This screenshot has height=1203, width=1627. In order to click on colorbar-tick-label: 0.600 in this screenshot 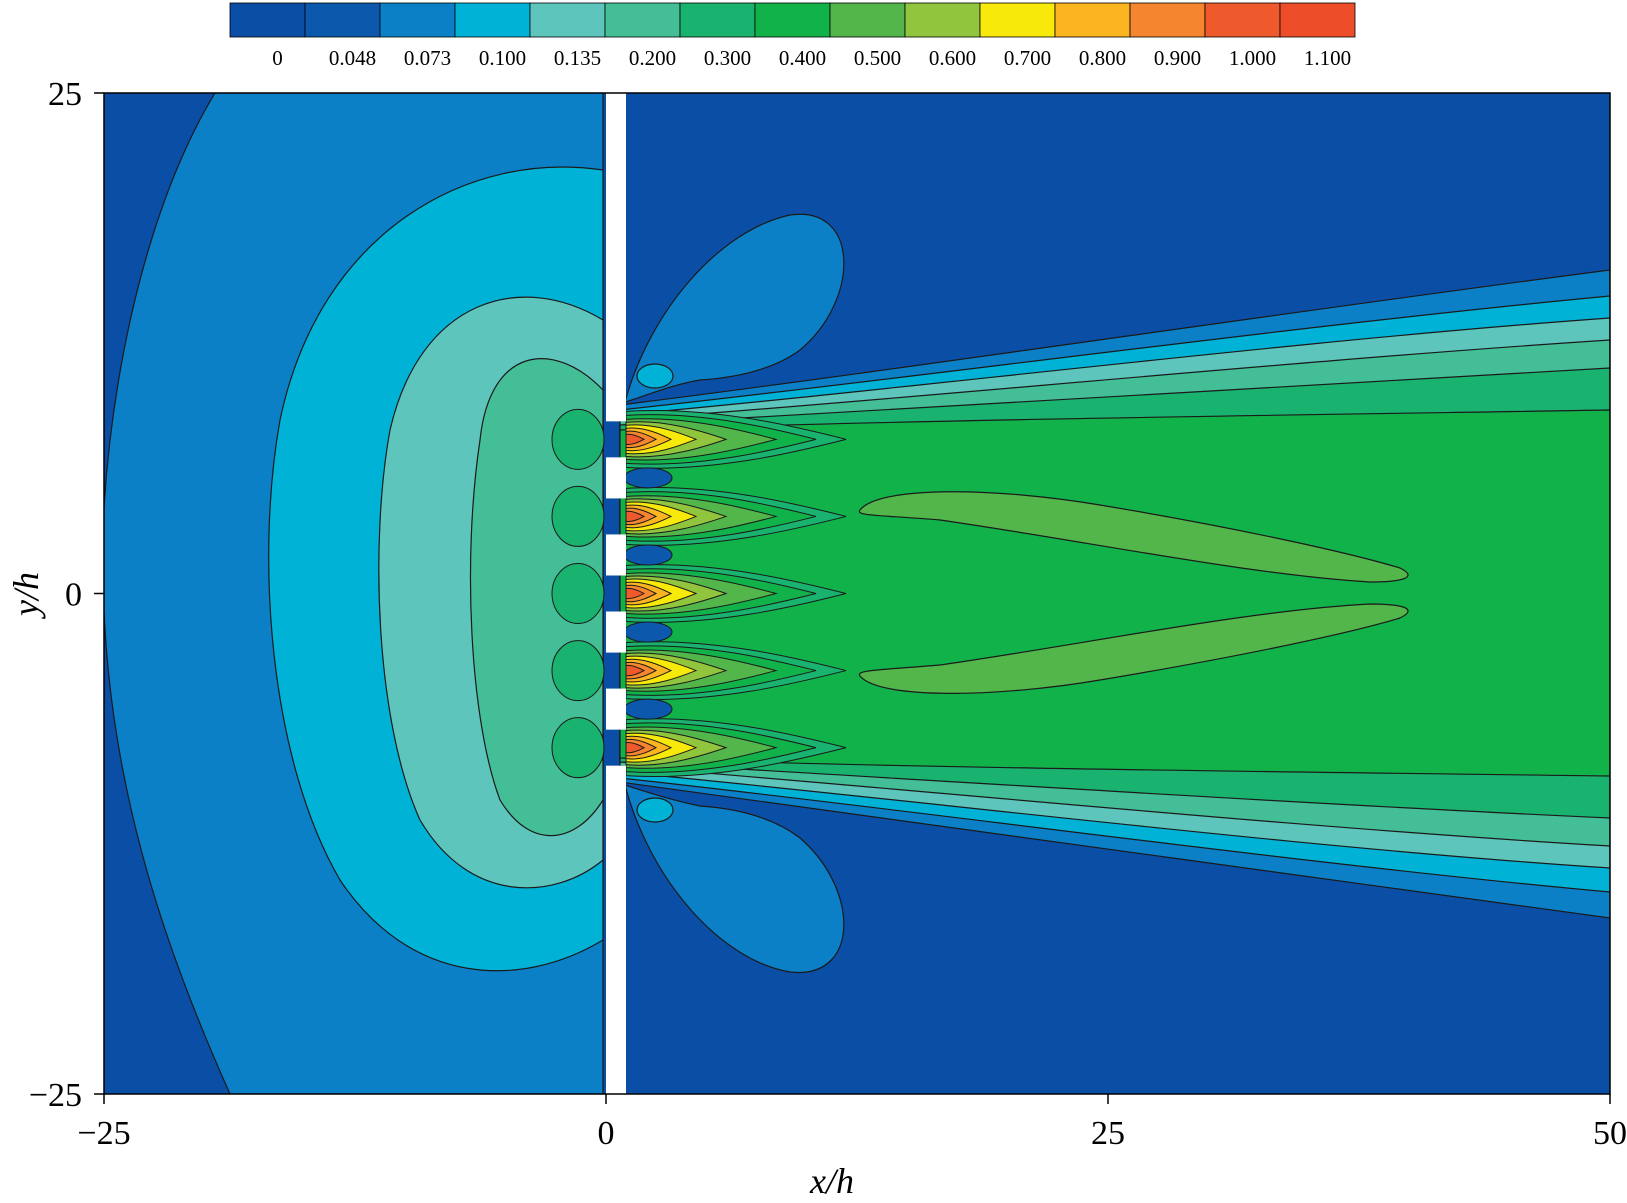, I will do `click(952, 58)`.